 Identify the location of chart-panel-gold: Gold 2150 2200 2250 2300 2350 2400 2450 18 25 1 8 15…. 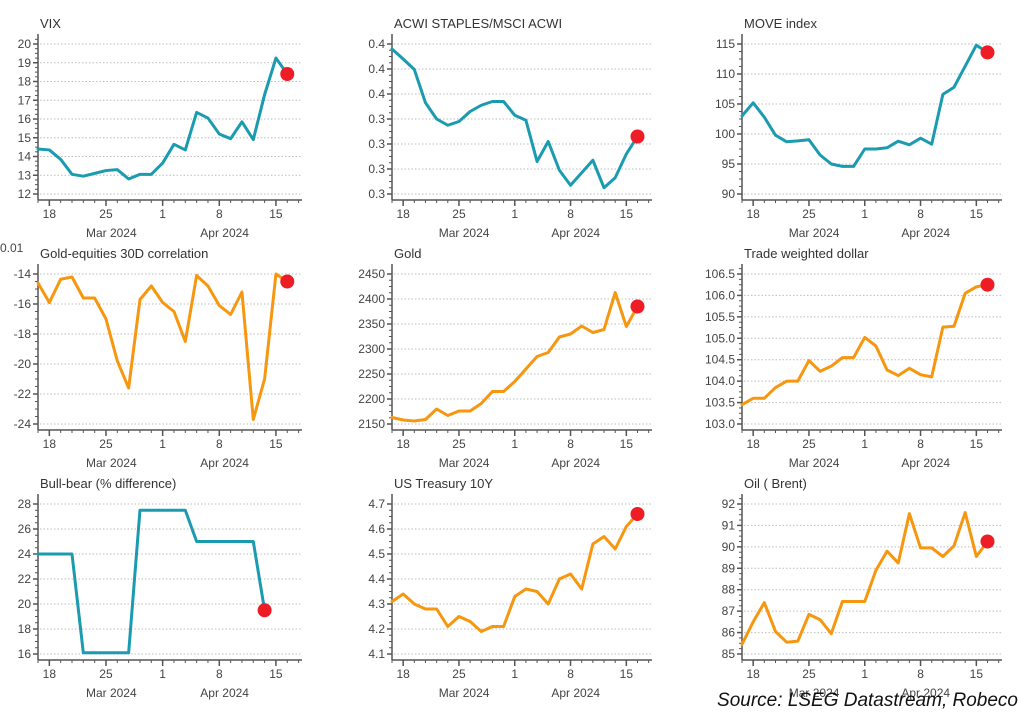
(510, 354).